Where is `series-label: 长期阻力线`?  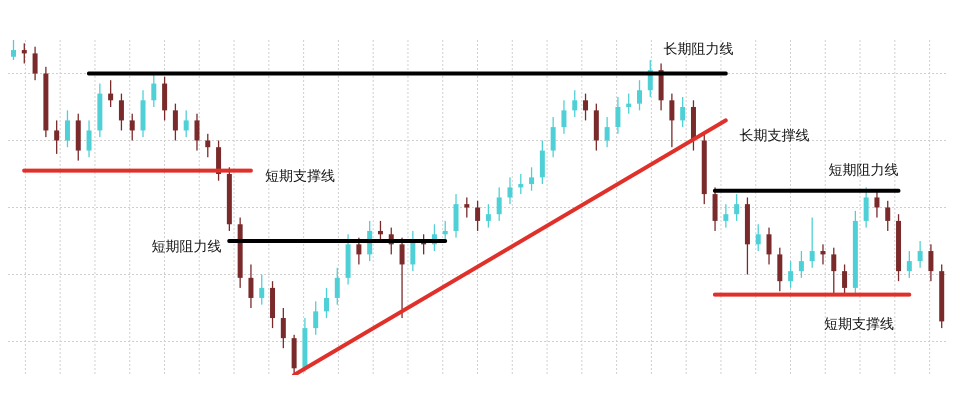 series-label: 长期阻力线 is located at coordinates (699, 49).